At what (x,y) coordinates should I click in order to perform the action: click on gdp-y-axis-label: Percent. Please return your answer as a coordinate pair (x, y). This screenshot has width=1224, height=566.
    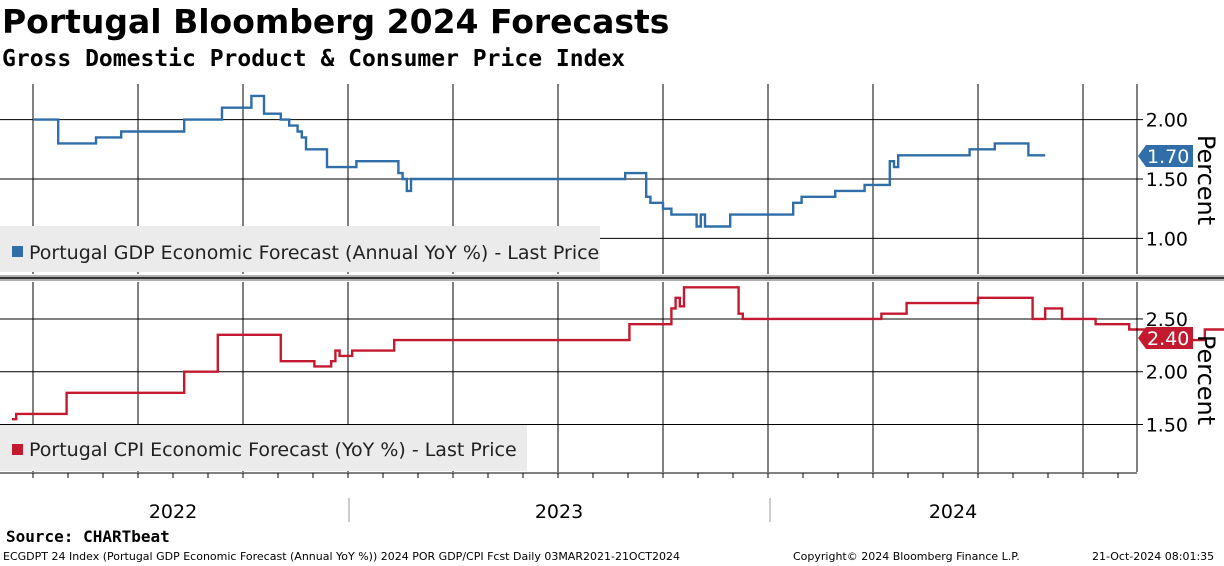
    Looking at the image, I should click on (1206, 180).